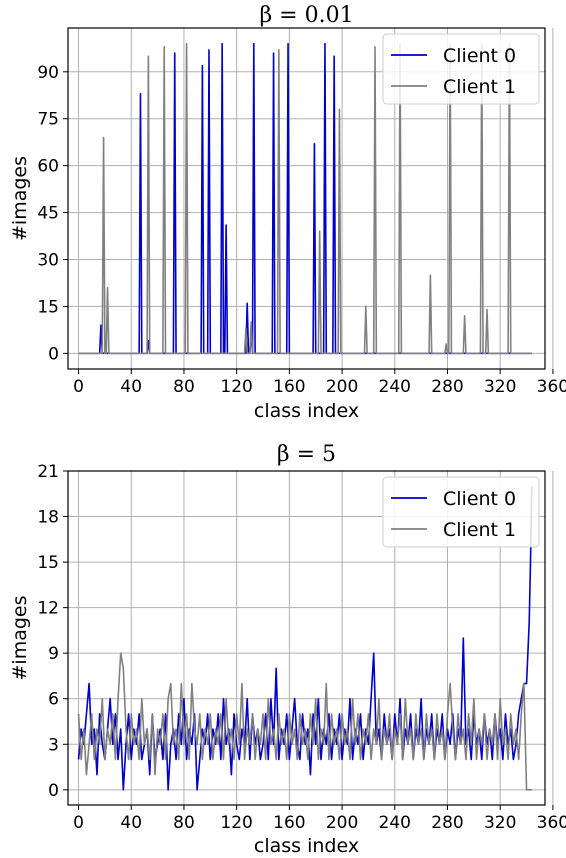 The image size is (566, 858). What do you see at coordinates (48, 609) in the screenshot?
I see `y-tick-label: 12` at bounding box center [48, 609].